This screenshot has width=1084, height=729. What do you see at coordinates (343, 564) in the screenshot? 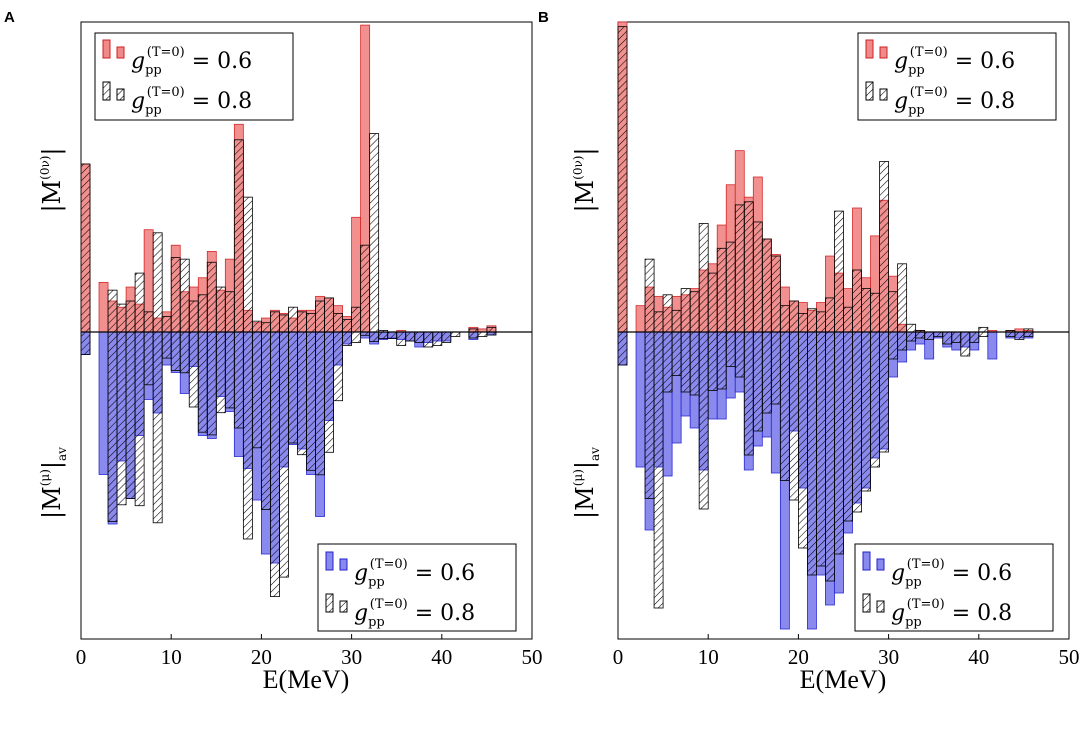
I see `legend-swatch-blue` at bounding box center [343, 564].